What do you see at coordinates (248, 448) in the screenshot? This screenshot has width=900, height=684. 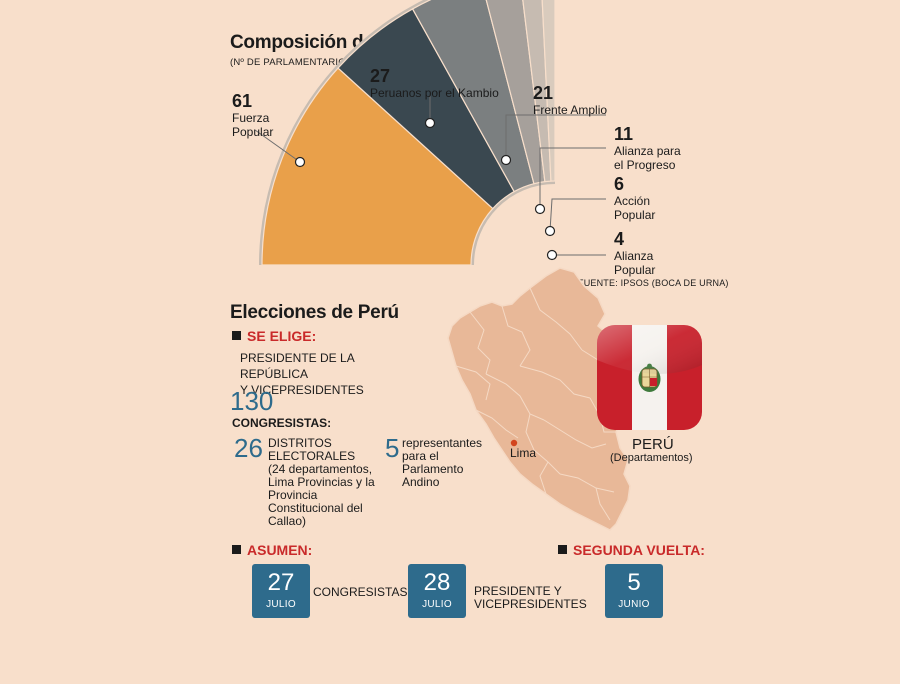 I see `distritos-number: 26` at bounding box center [248, 448].